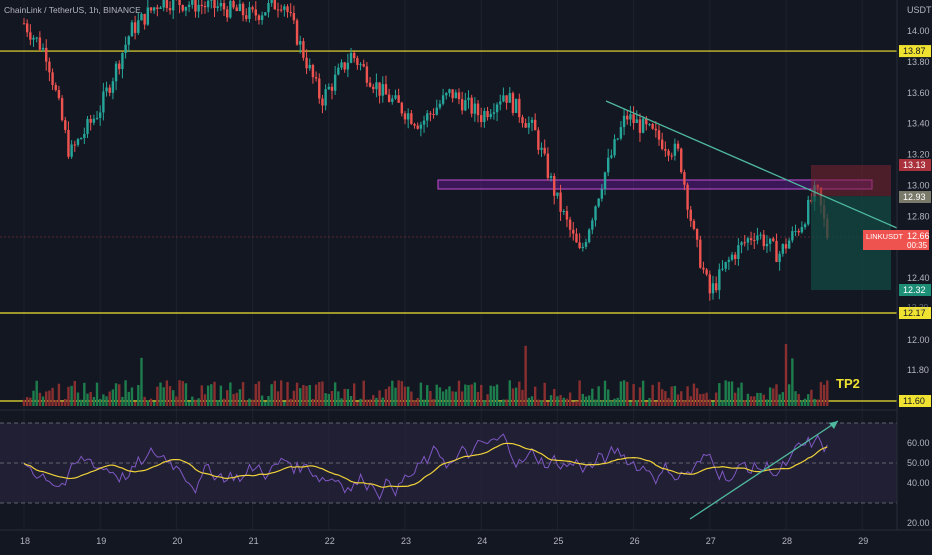 This screenshot has height=555, width=932. What do you see at coordinates (863, 541) in the screenshot?
I see `time-label: 29` at bounding box center [863, 541].